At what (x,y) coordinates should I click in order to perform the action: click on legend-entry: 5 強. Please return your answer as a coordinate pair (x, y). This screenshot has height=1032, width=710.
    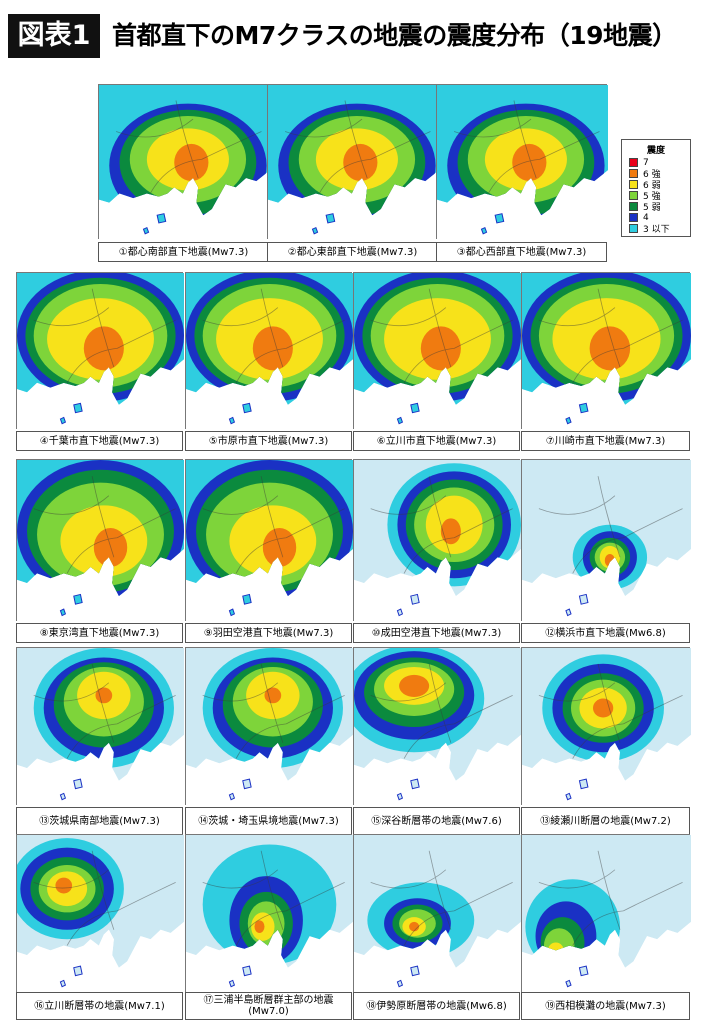
    Looking at the image, I should click on (645, 196).